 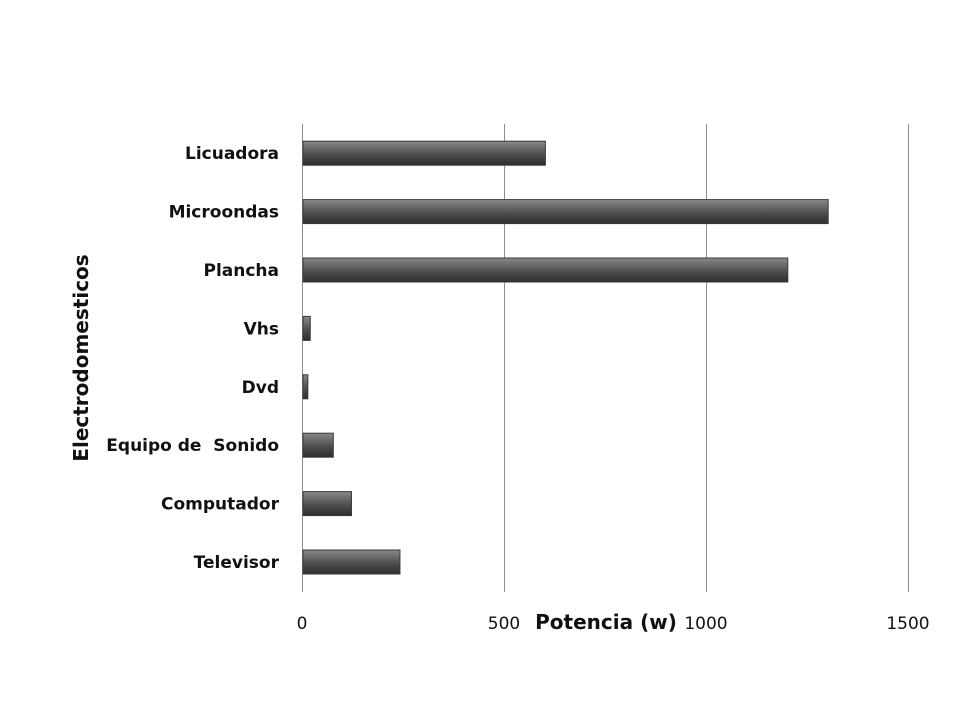 What do you see at coordinates (504, 624) in the screenshot?
I see `x-tick-label-500: 500` at bounding box center [504, 624].